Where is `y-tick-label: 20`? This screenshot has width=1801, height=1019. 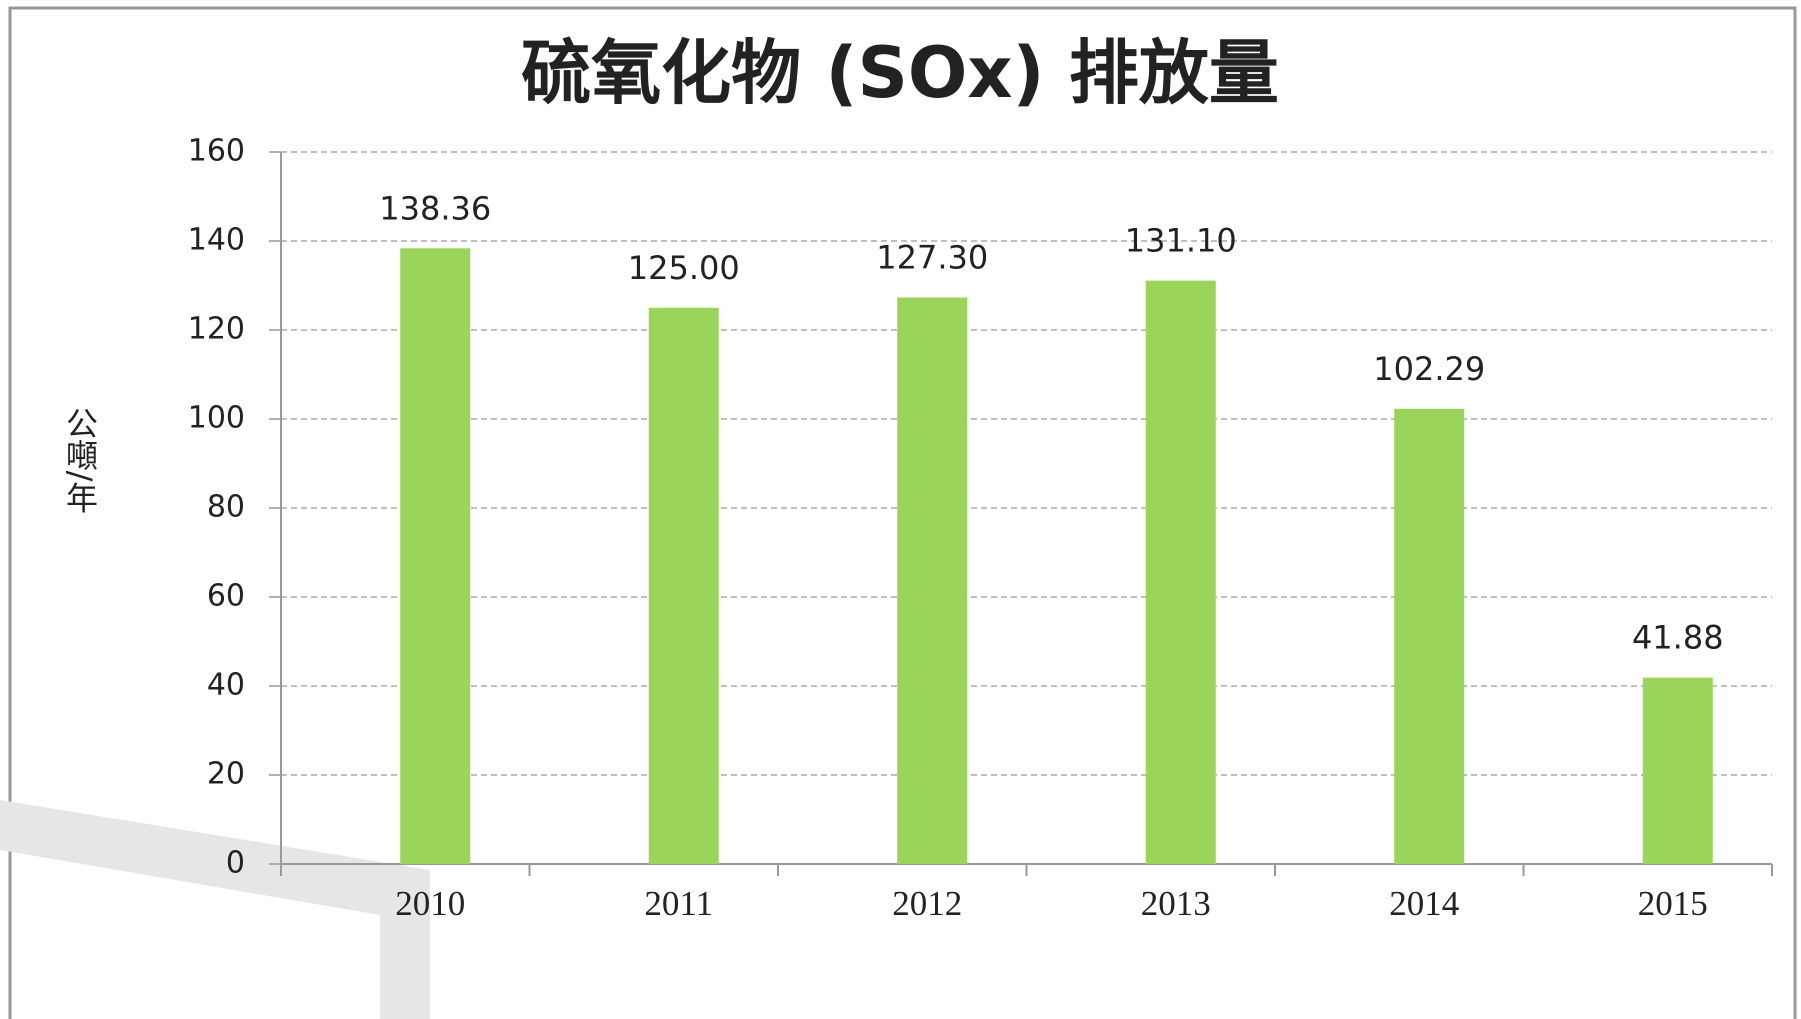
y-tick-label: 20 is located at coordinates (226, 774).